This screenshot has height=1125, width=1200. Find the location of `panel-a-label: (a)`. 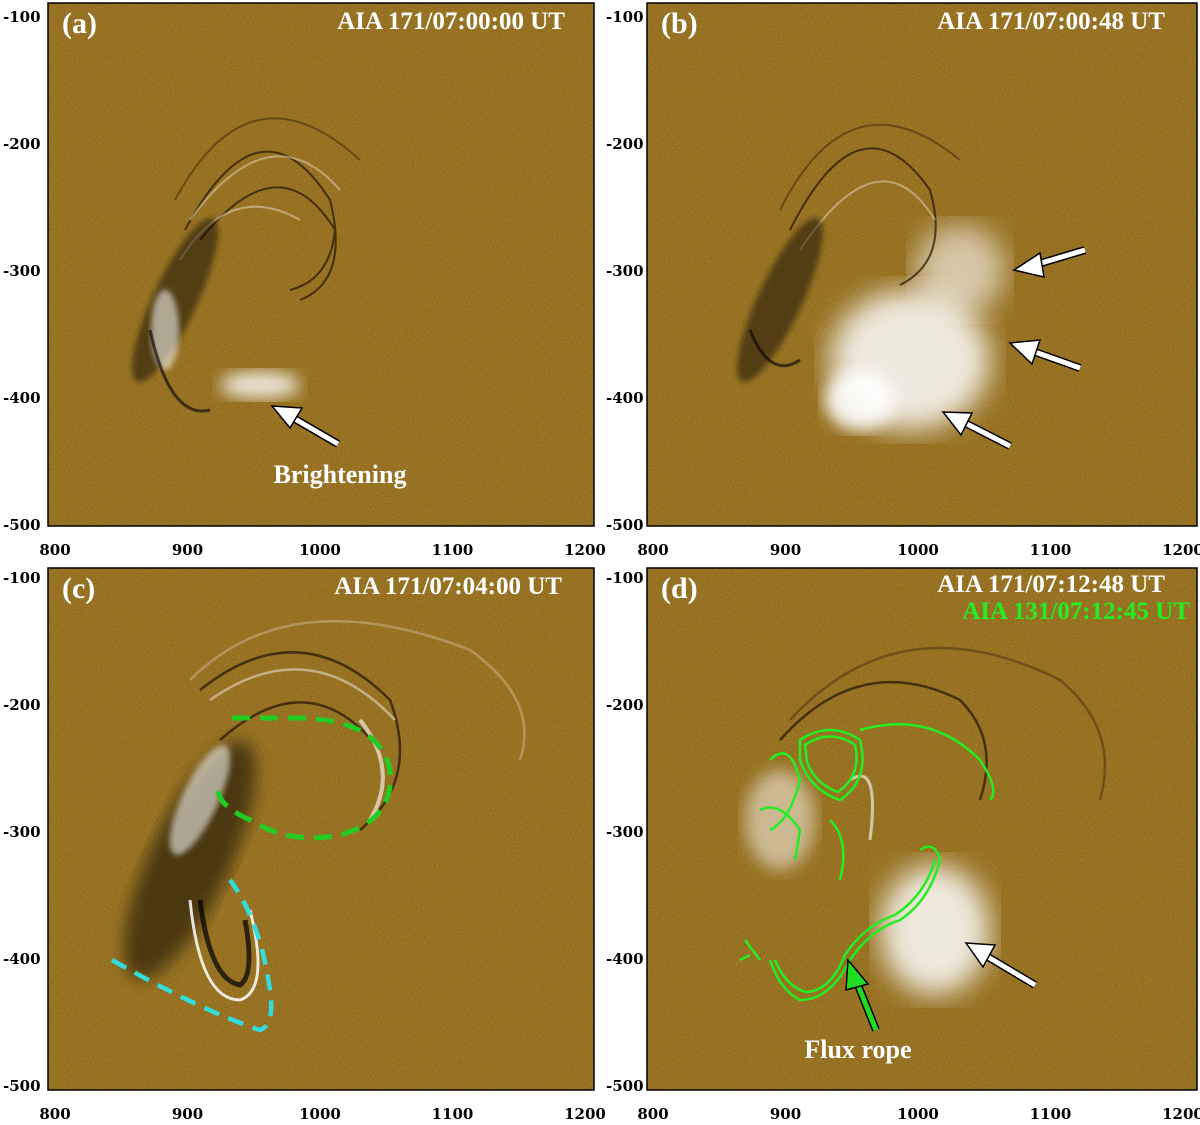

panel-a-label: (a) is located at coordinates (79, 23).